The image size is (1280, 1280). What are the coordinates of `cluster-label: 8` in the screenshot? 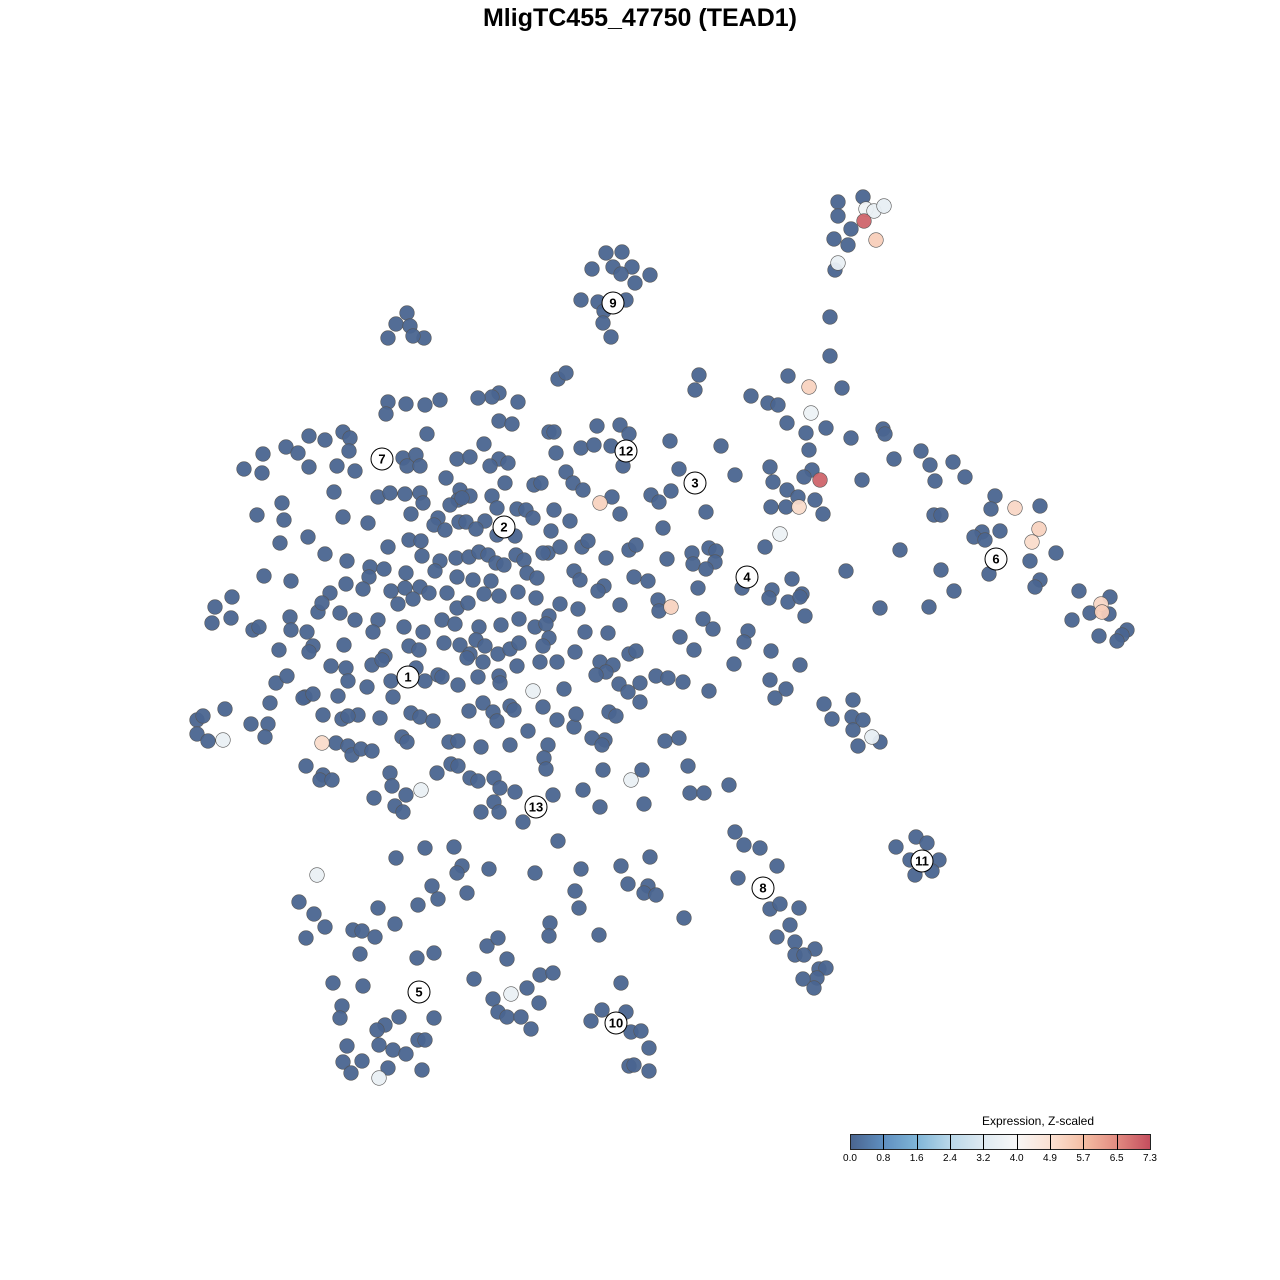 It's located at (763, 888).